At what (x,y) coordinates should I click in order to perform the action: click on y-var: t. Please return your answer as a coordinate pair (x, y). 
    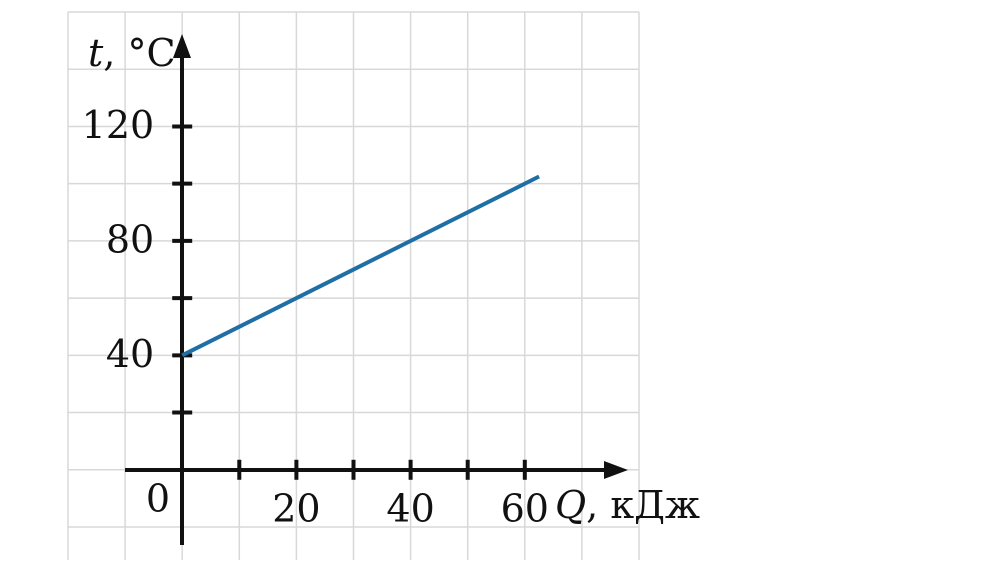
    Looking at the image, I should click on (96, 53).